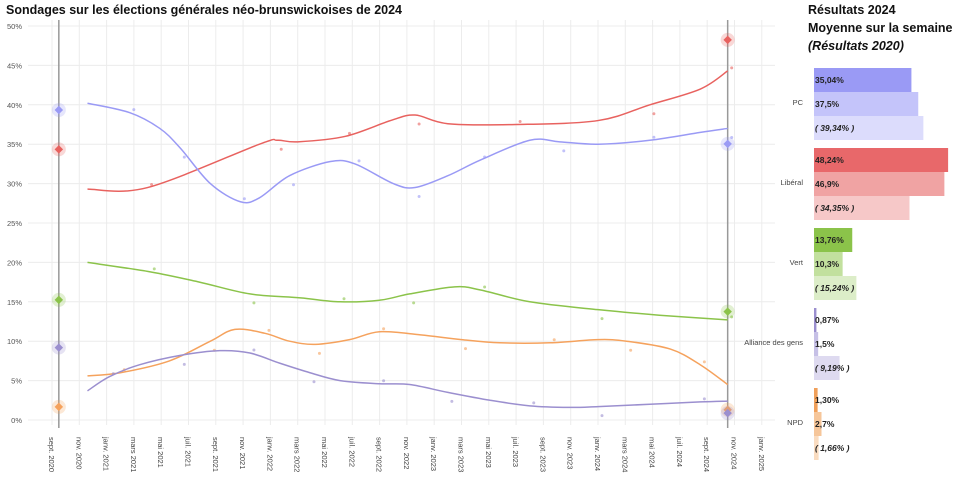 The width and height of the screenshot is (960, 480). I want to click on x-tick-label: mai 2022, so click(324, 452).